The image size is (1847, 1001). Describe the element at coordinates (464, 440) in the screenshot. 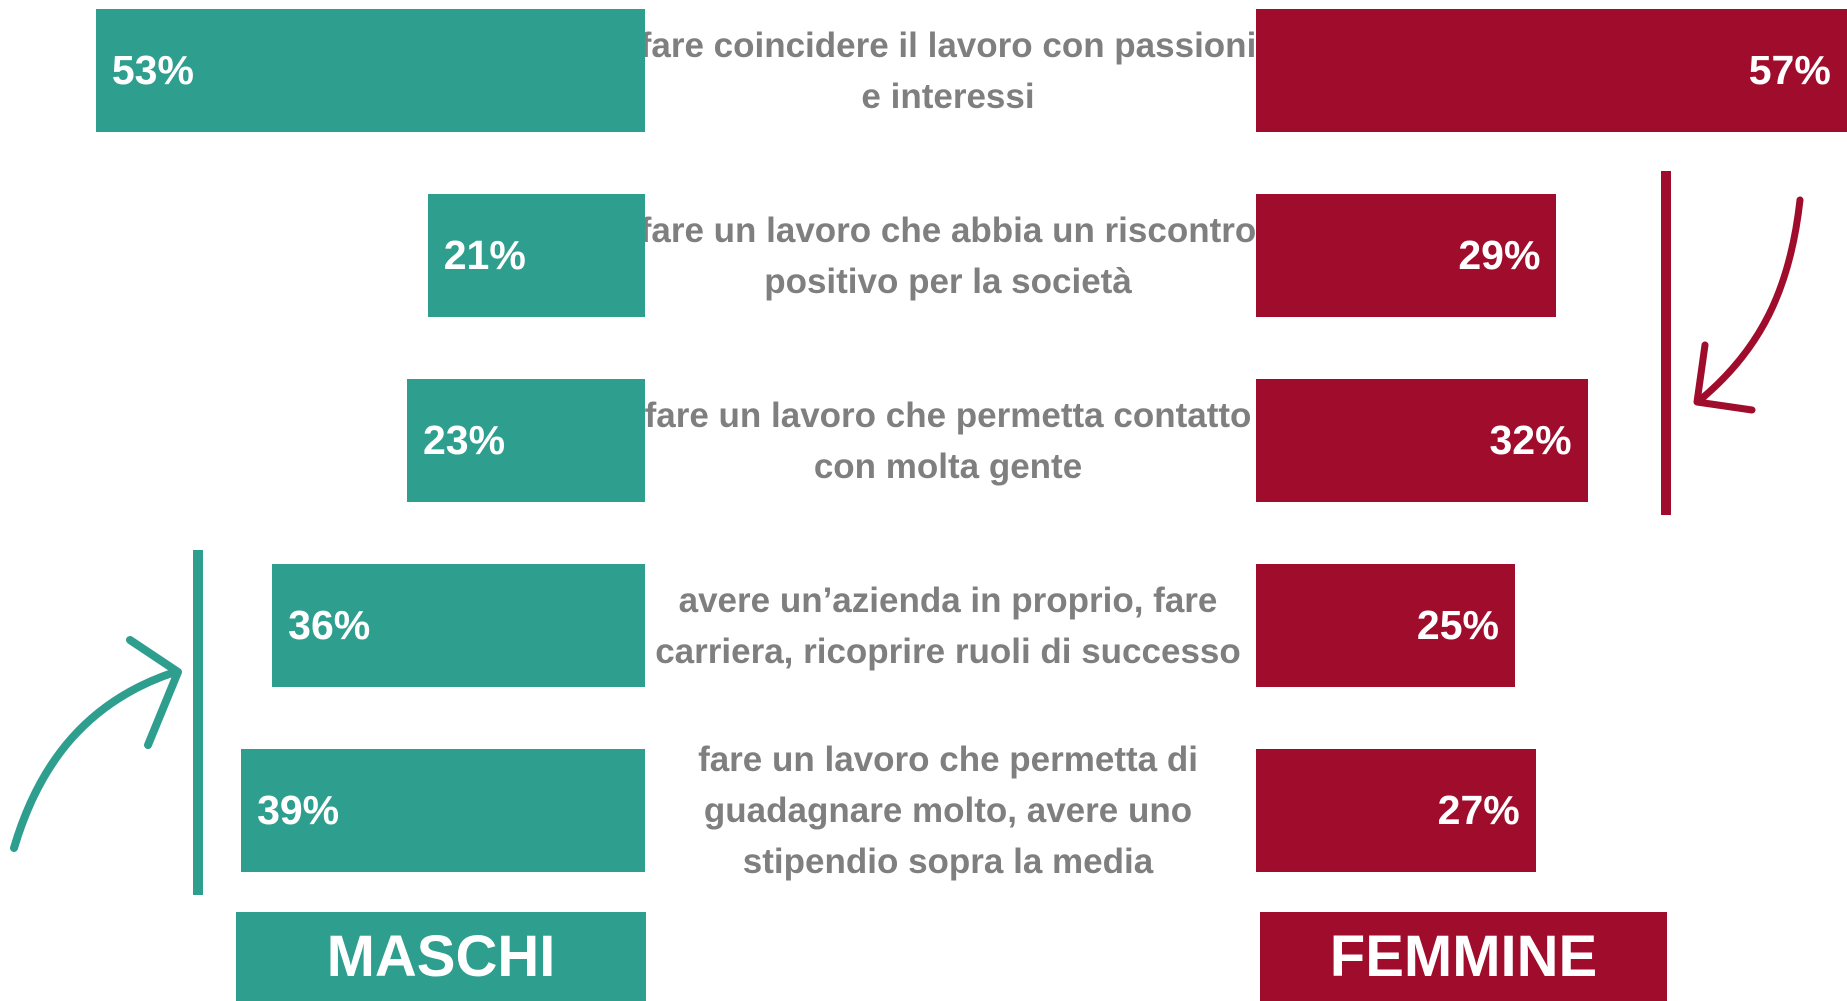

I see `value-label: 23%` at that location.